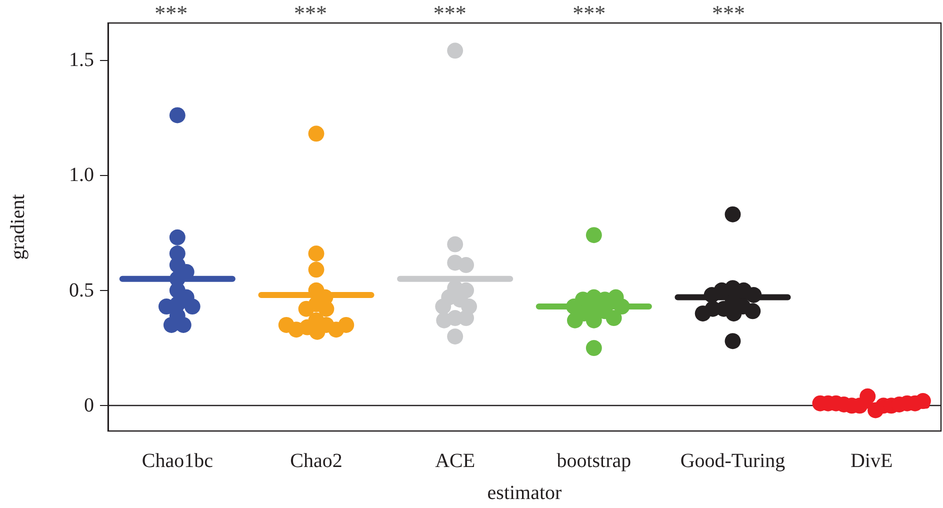  I want to click on x-tick-label: Good-Turing, so click(733, 461).